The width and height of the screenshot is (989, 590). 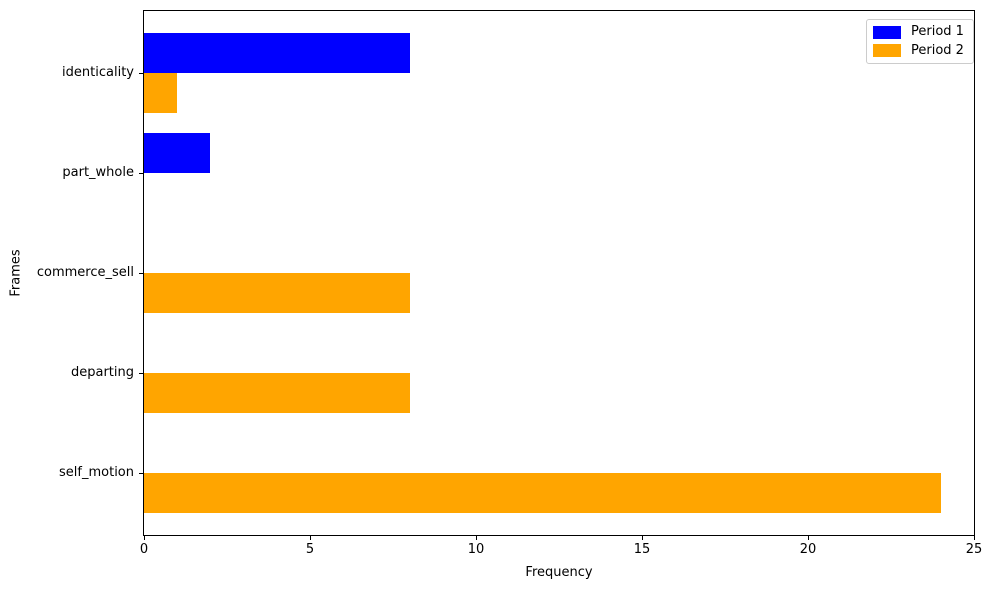 What do you see at coordinates (559, 572) in the screenshot?
I see `x-axis-label: Frequency` at bounding box center [559, 572].